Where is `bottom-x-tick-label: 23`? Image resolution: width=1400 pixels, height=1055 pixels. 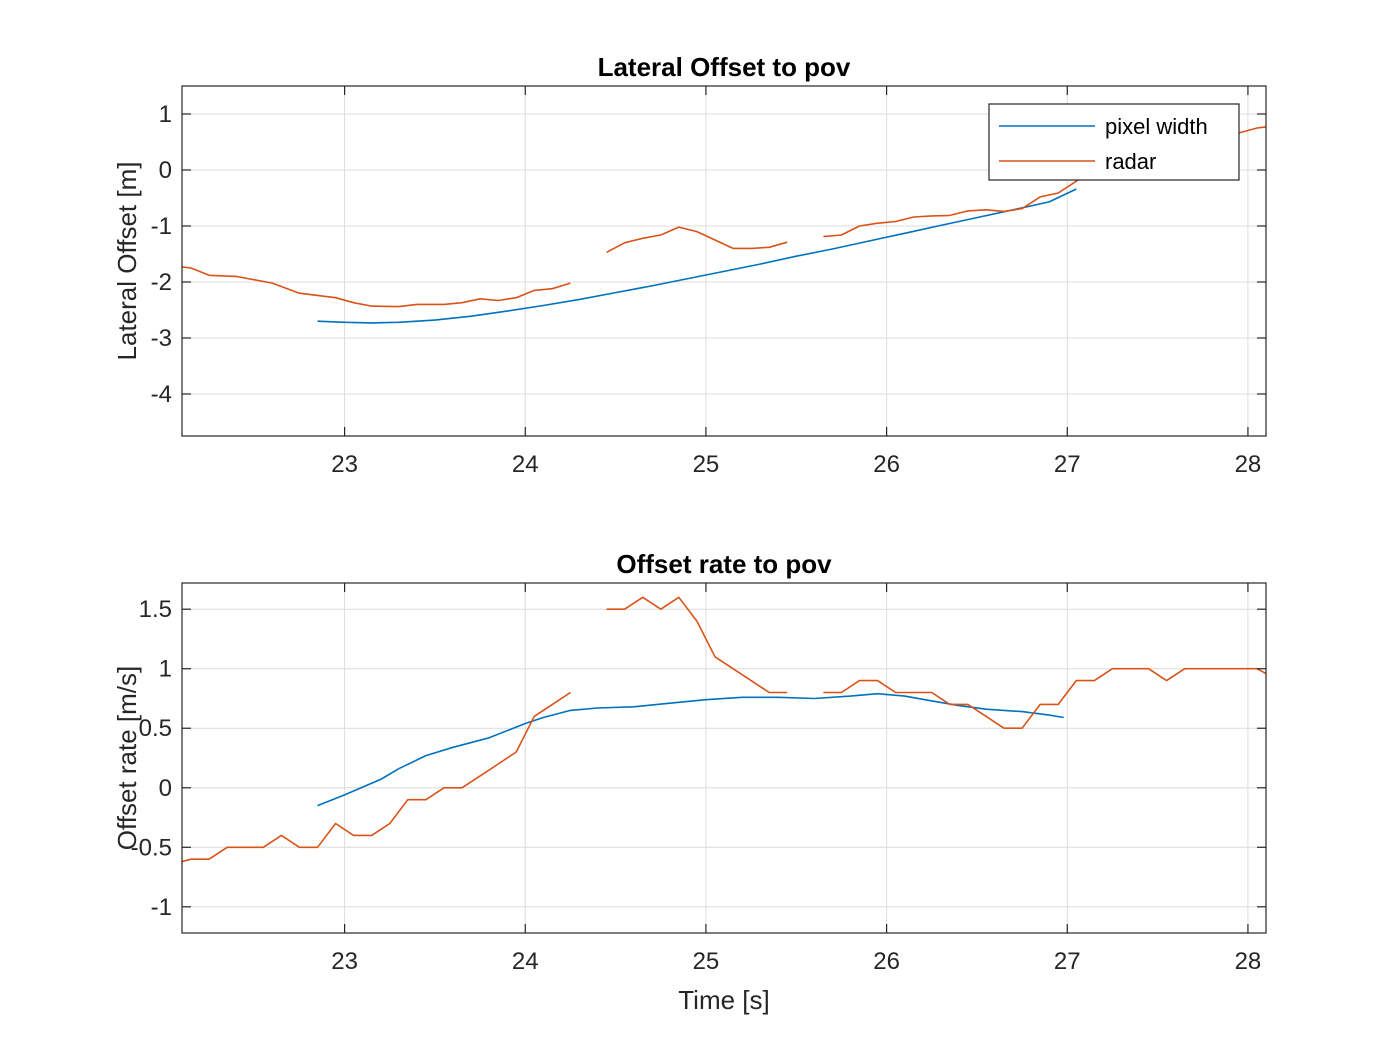 bottom-x-tick-label: 23 is located at coordinates (344, 961).